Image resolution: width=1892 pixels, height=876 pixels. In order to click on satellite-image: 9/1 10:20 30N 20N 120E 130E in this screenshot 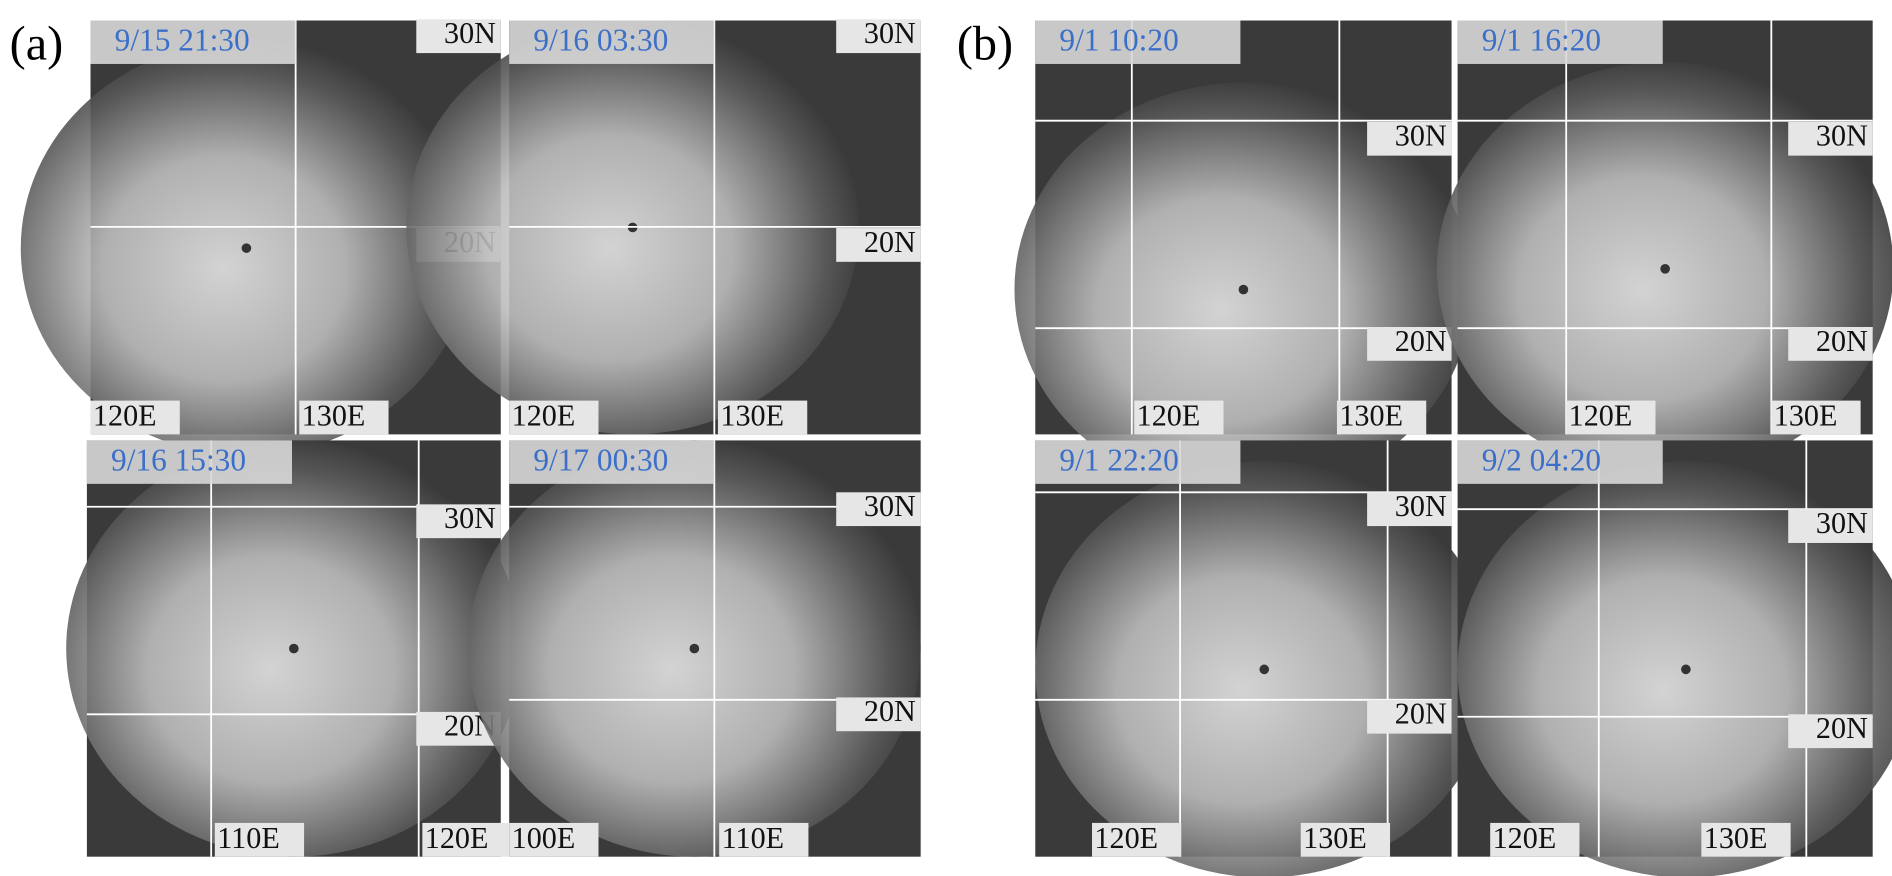, I will do `click(1243, 258)`.